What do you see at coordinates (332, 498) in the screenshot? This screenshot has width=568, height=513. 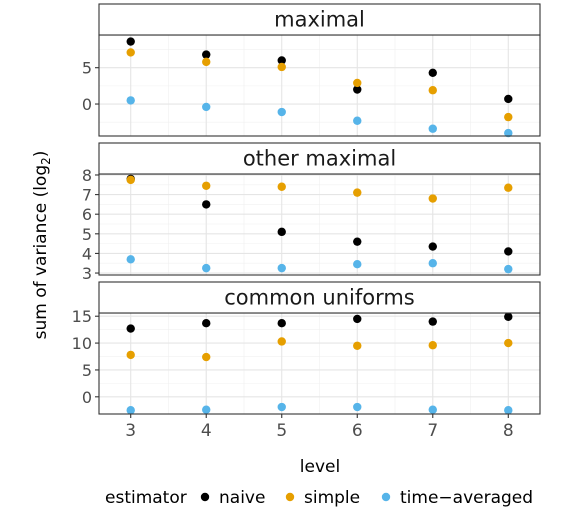 I see `legend-label-2: simple` at bounding box center [332, 498].